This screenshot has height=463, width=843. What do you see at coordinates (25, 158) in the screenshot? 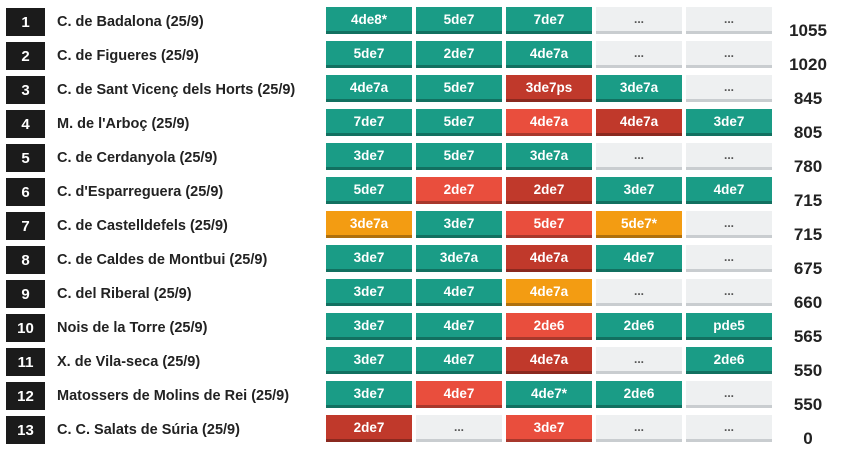
I see `rank-badge: 5` at bounding box center [25, 158].